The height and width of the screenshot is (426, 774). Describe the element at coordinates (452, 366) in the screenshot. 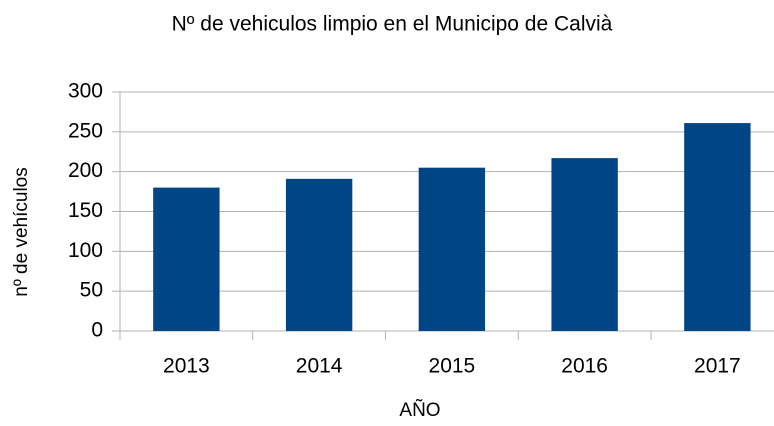

I see `x-tick-label: 2015` at that location.